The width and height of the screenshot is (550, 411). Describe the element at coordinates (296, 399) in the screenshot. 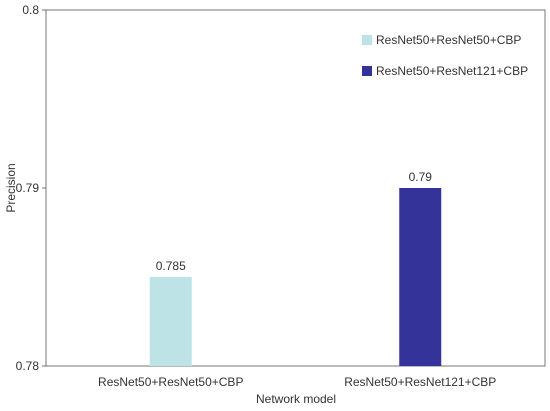

I see `x-axis-label: Network model` at that location.